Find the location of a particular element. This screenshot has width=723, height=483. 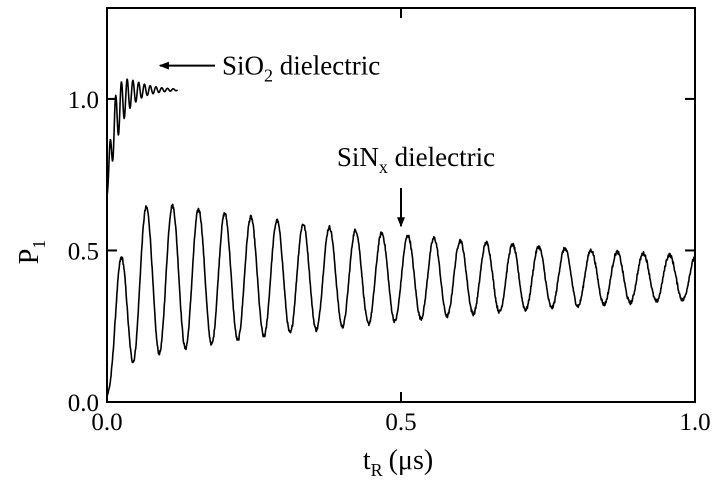

y-axis-label: P1 is located at coordinates (31, 252).